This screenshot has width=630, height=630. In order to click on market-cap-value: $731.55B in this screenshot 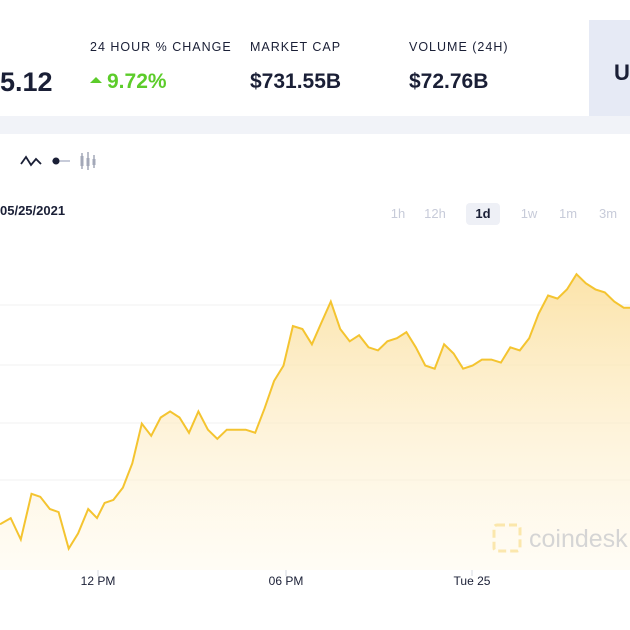, I will do `click(296, 81)`.